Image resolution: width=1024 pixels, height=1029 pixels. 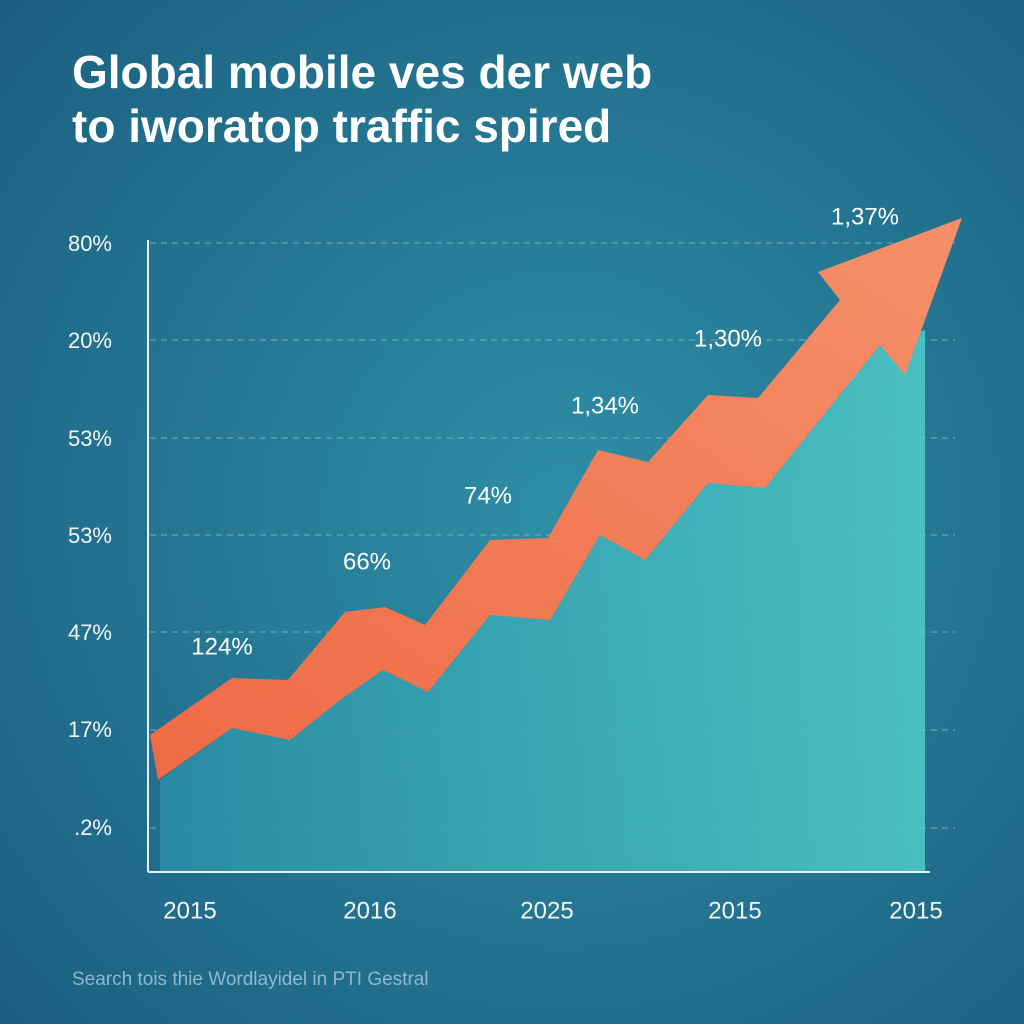 What do you see at coordinates (362, 72) in the screenshot?
I see `title-line: Global mobile ves der web` at bounding box center [362, 72].